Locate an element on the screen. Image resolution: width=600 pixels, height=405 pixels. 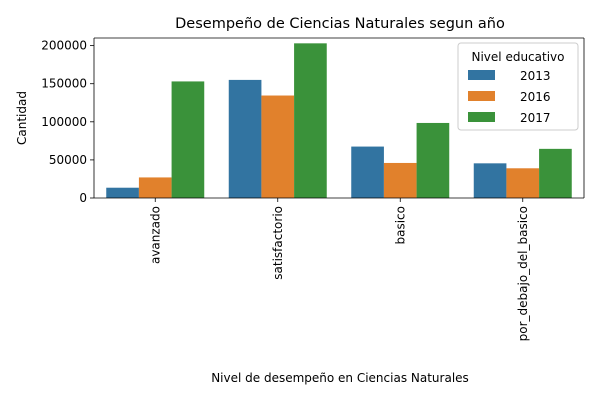
bar-2013-por_debajo_del_basico is located at coordinates (490, 180).